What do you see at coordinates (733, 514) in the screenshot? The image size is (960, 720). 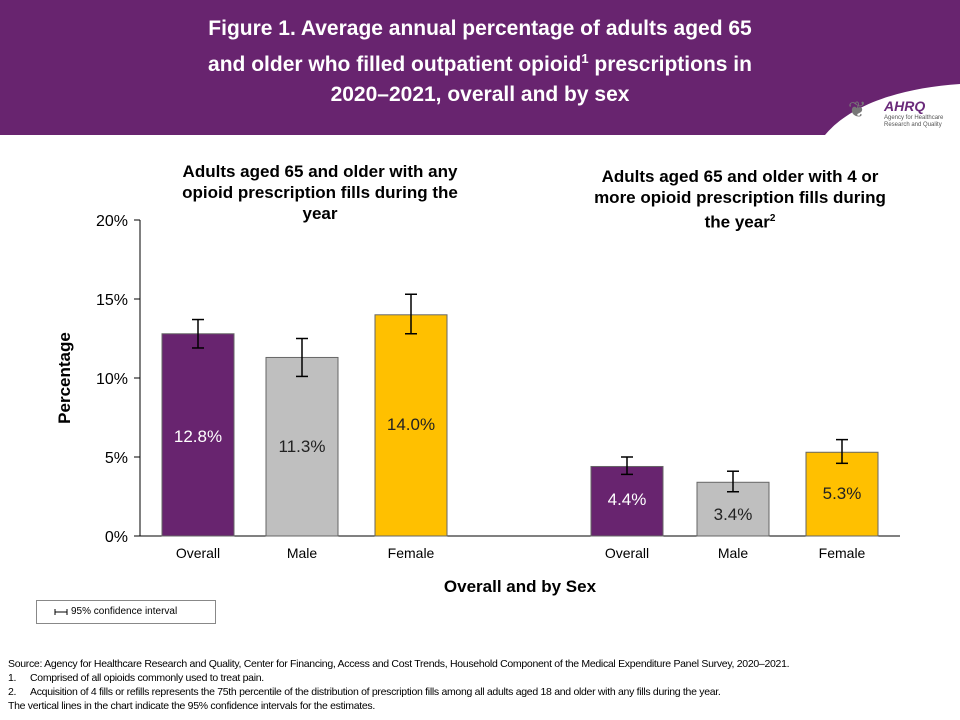 I see `bar-value-label: 3.4%` at bounding box center [733, 514].